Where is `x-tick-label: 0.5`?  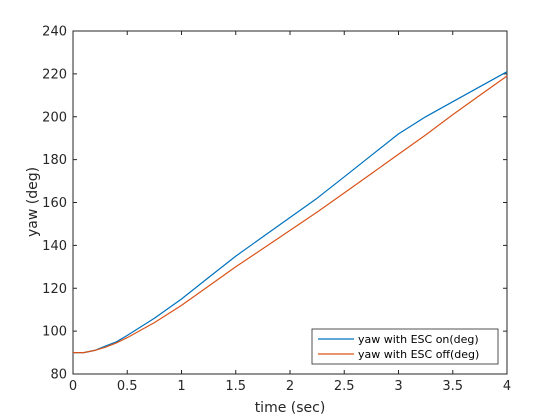
x-tick-label: 0.5 is located at coordinates (127, 386).